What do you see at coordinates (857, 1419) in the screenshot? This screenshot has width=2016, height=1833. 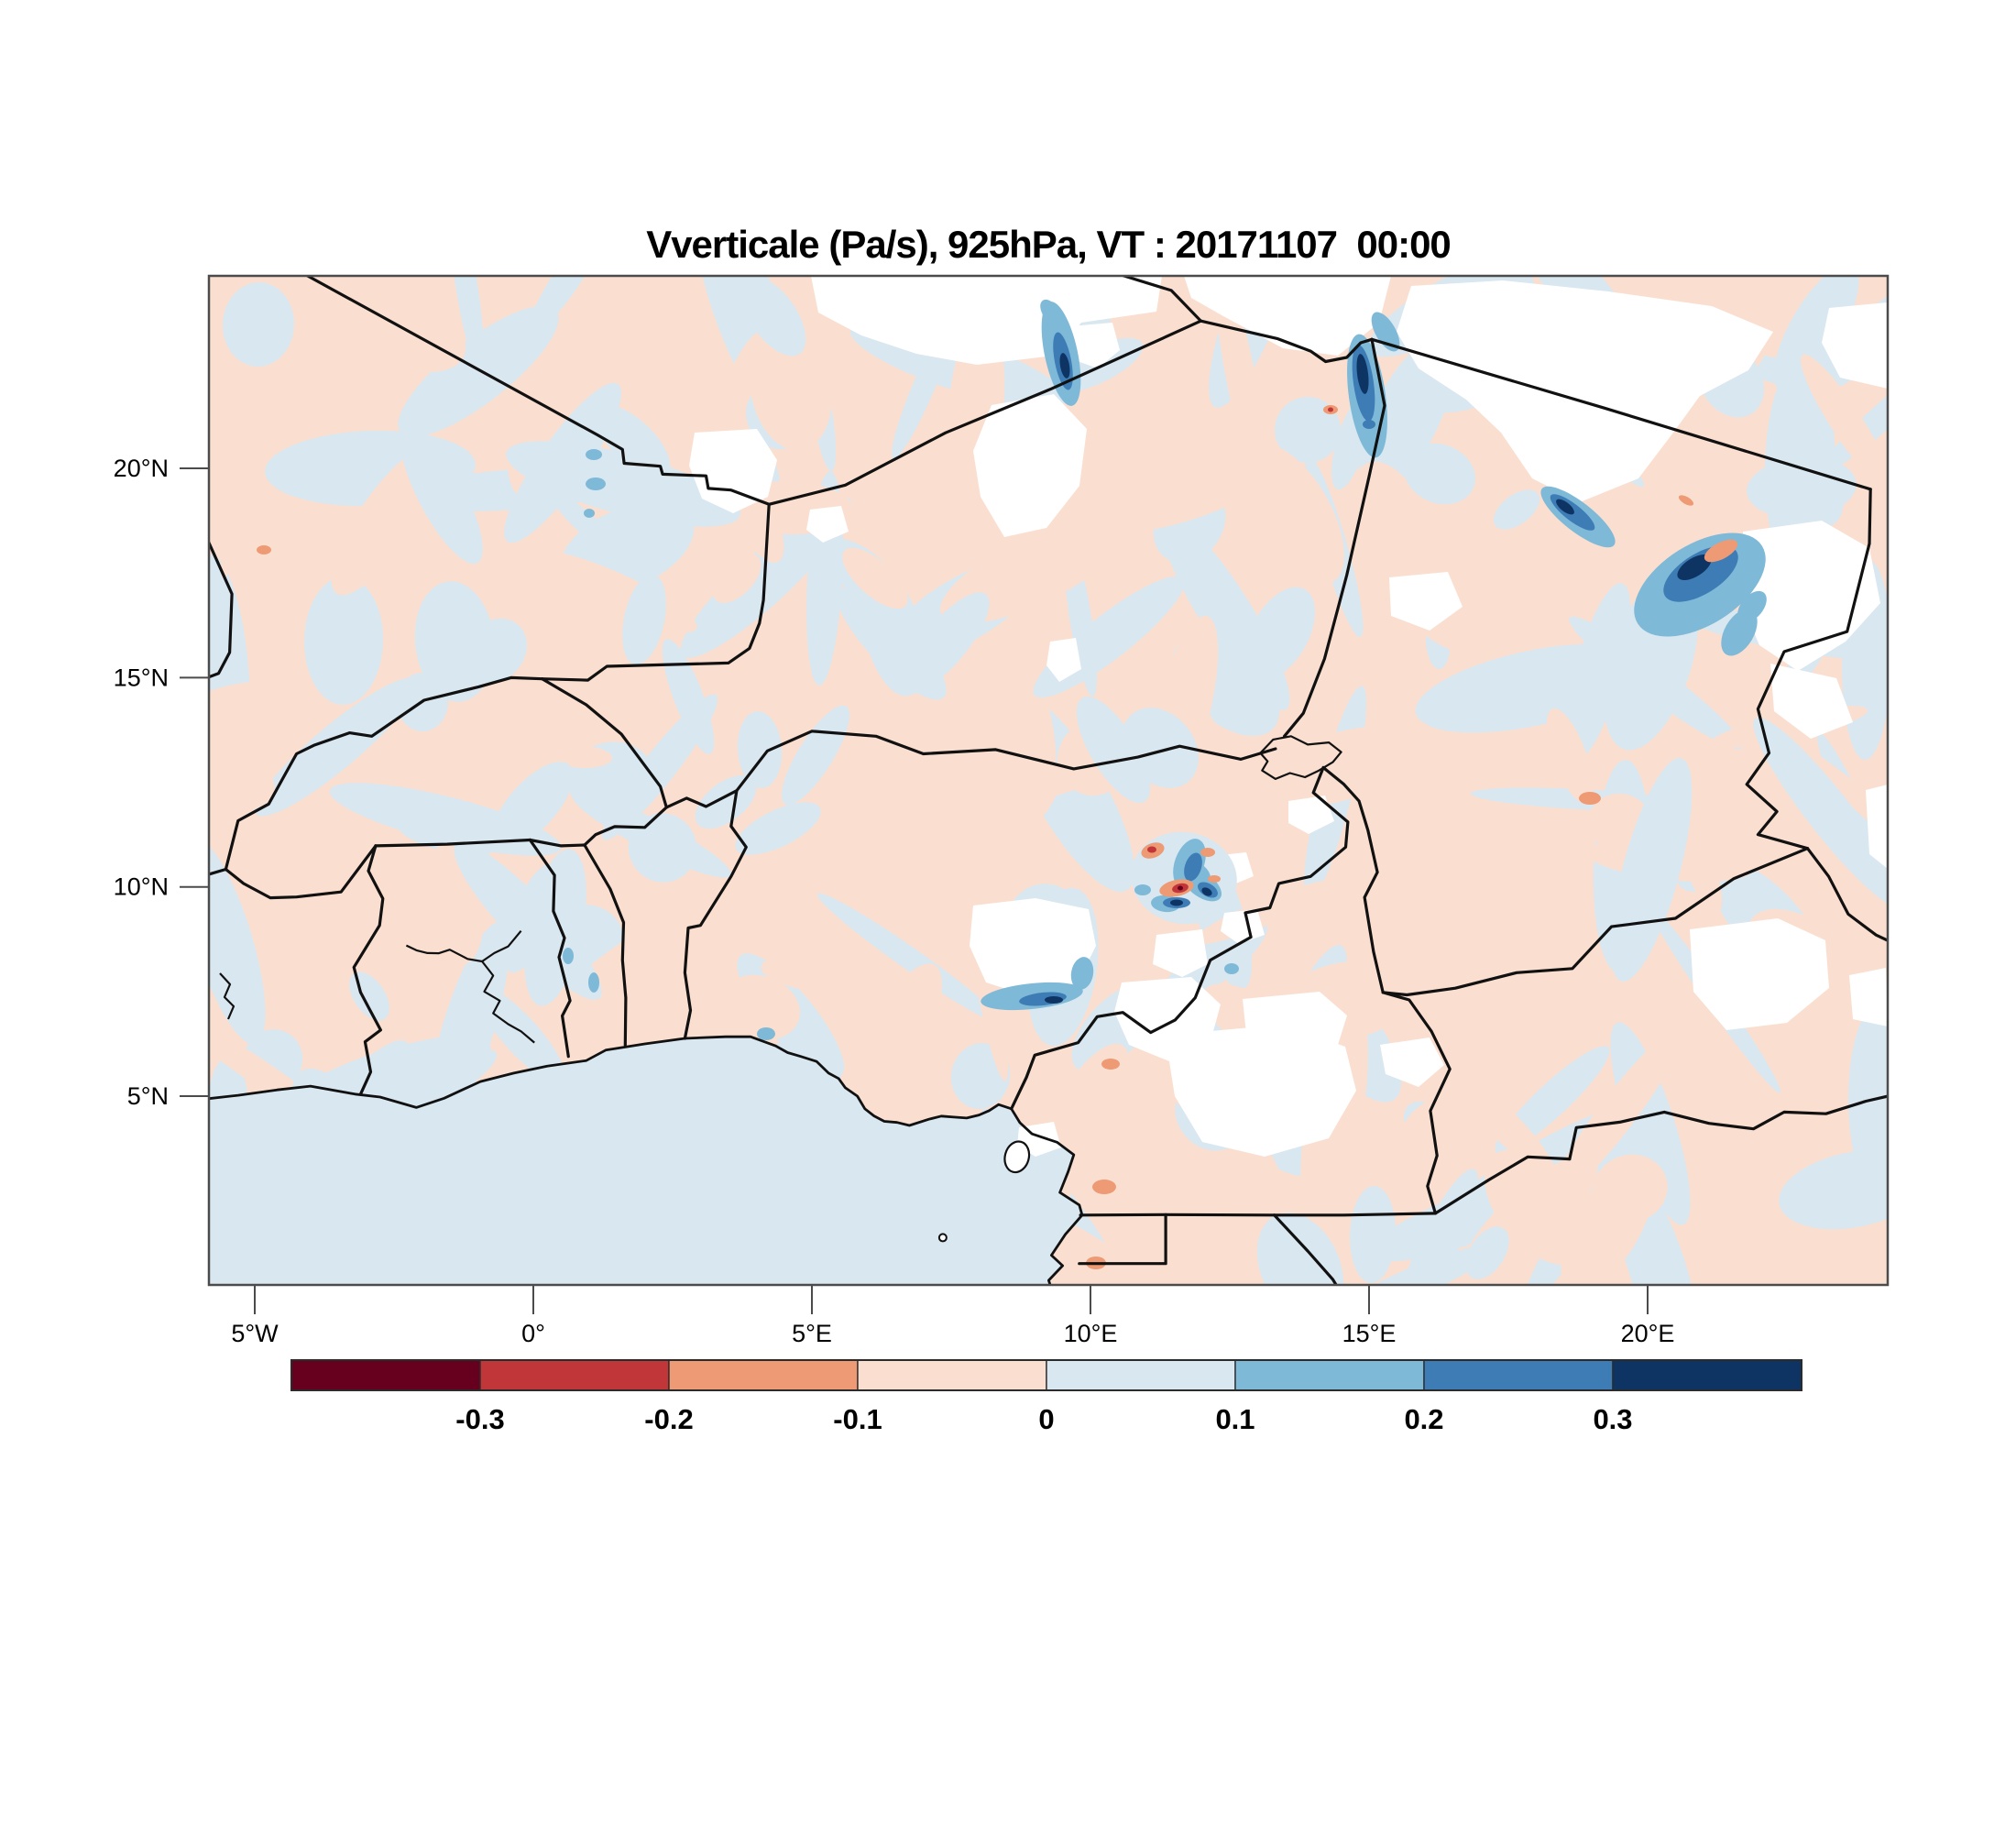 I see `colorbar-label: -0.1` at bounding box center [857, 1419].